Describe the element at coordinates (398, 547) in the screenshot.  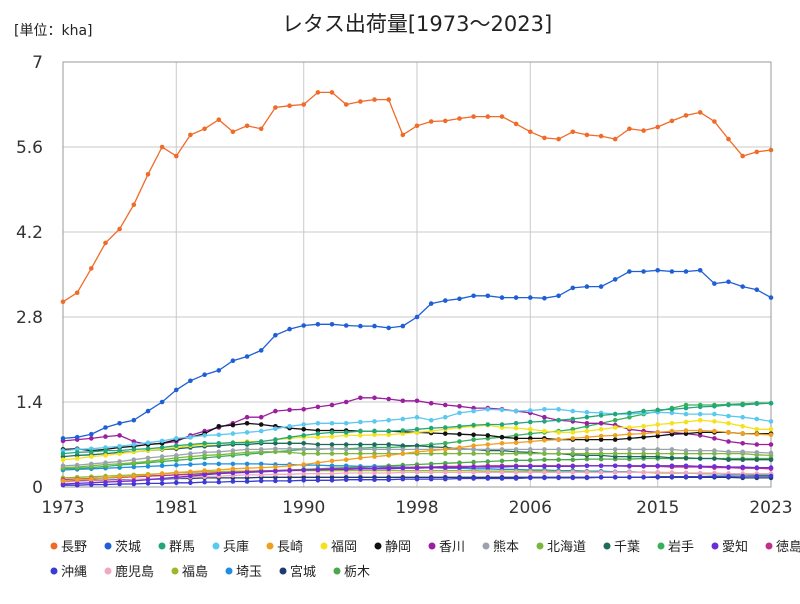
I see `legend-label: 静岡` at that location.